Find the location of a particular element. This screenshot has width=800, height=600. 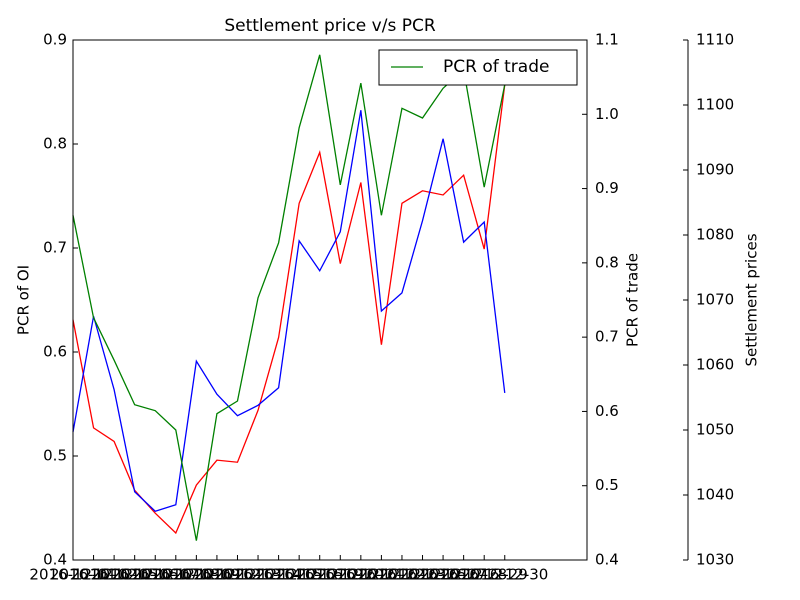

x-tick-label: 2016-12-09 is located at coordinates (196, 575).